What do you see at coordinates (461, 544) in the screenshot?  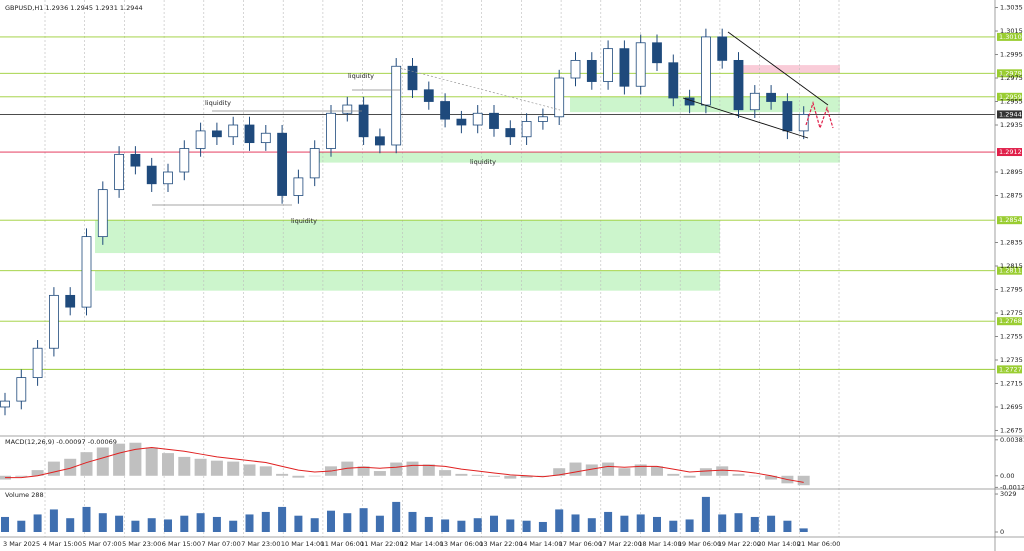 I see `x-tick-label: 13 Mar 06:00` at bounding box center [461, 544].